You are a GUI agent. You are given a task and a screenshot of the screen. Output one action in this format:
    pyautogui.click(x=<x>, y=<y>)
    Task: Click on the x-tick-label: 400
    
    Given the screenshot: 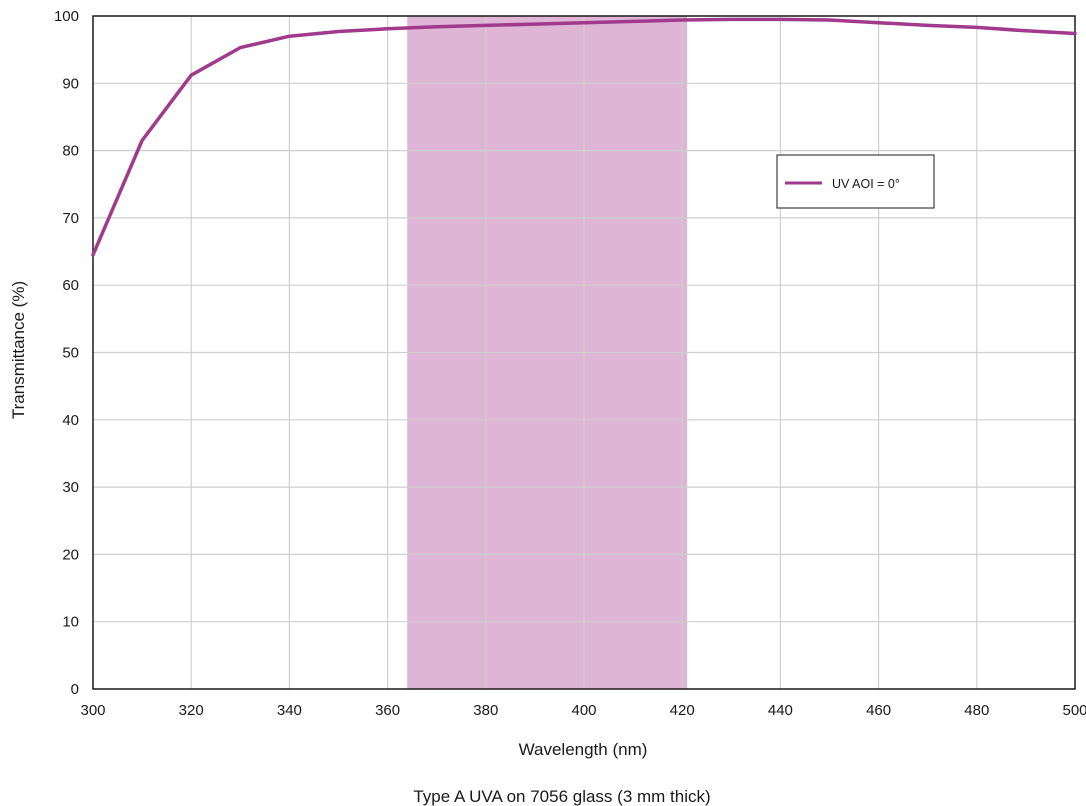 What is the action you would take?
    pyautogui.click(x=583, y=710)
    